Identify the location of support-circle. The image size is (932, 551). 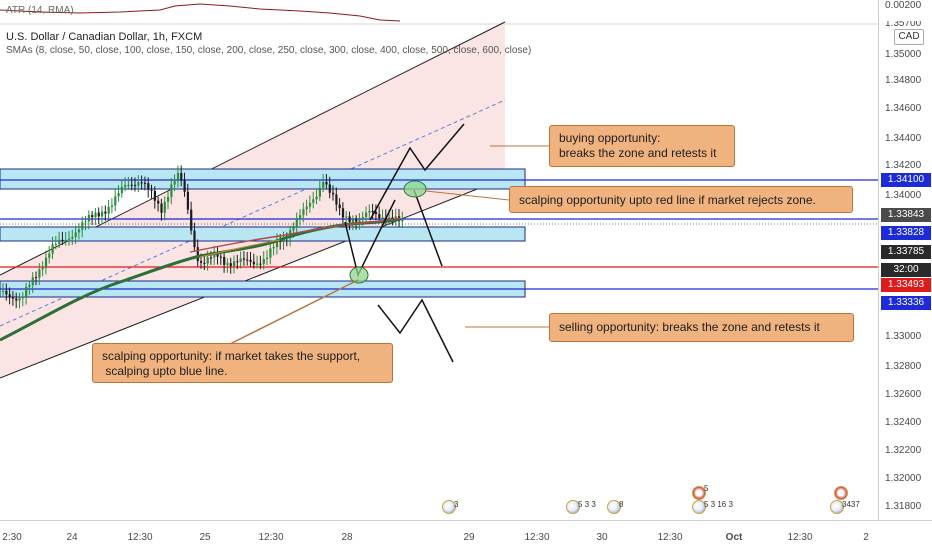
(359, 275).